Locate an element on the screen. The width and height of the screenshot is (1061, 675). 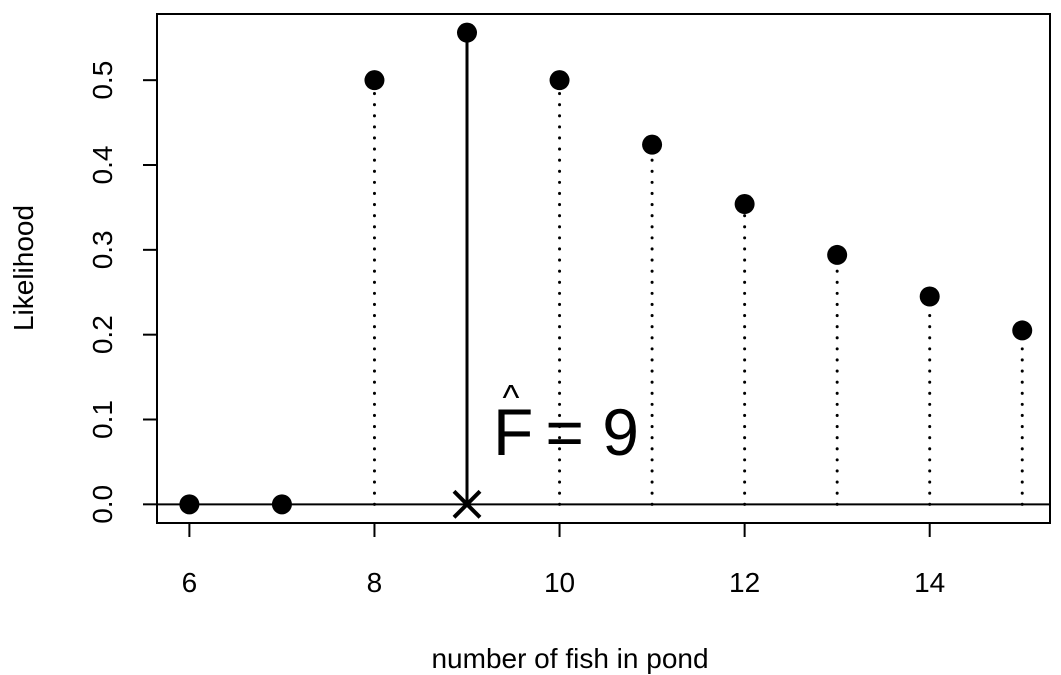
x-tick-label: 10 is located at coordinates (559, 582).